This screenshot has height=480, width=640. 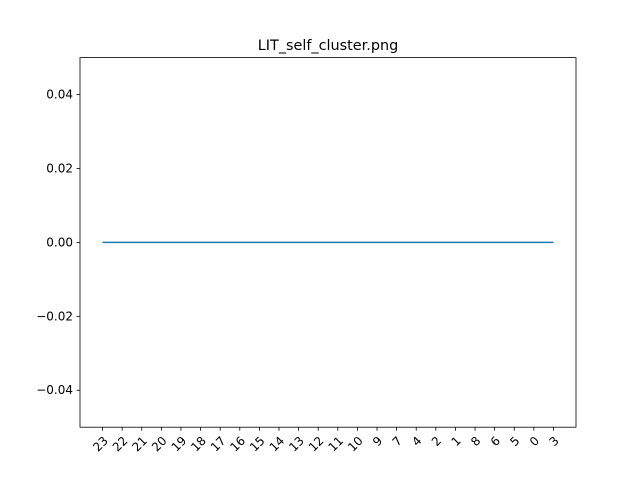 I want to click on y-tick-label: 0.00, so click(x=59, y=242).